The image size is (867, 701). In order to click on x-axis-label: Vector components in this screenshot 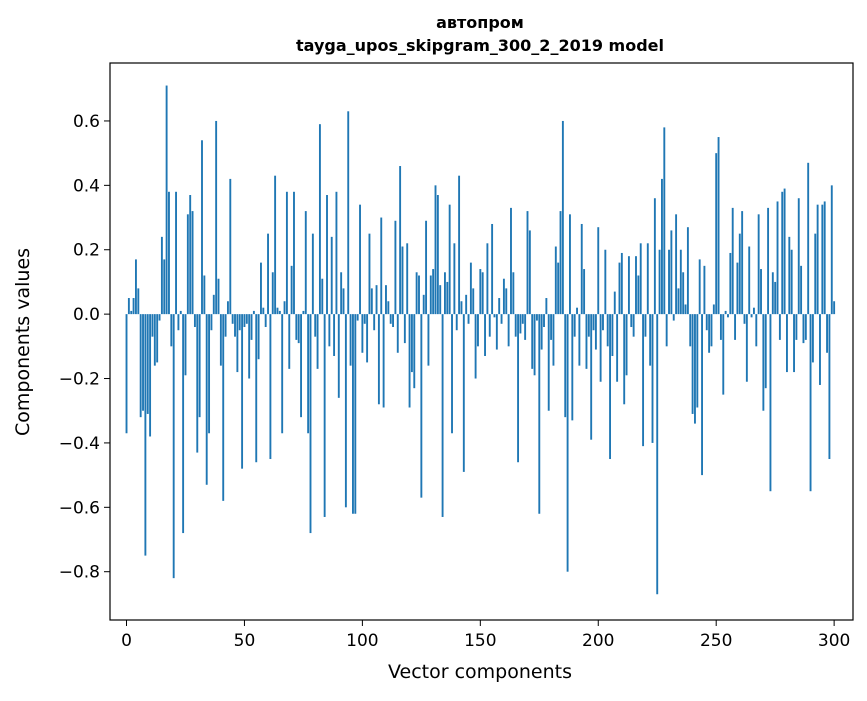, I will do `click(480, 672)`.